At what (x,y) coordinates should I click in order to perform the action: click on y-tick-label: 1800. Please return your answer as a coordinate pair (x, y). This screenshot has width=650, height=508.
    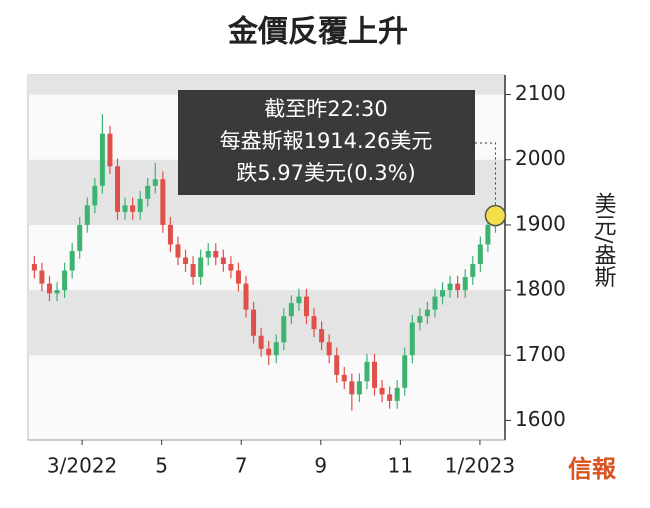
    Looking at the image, I should click on (540, 289).